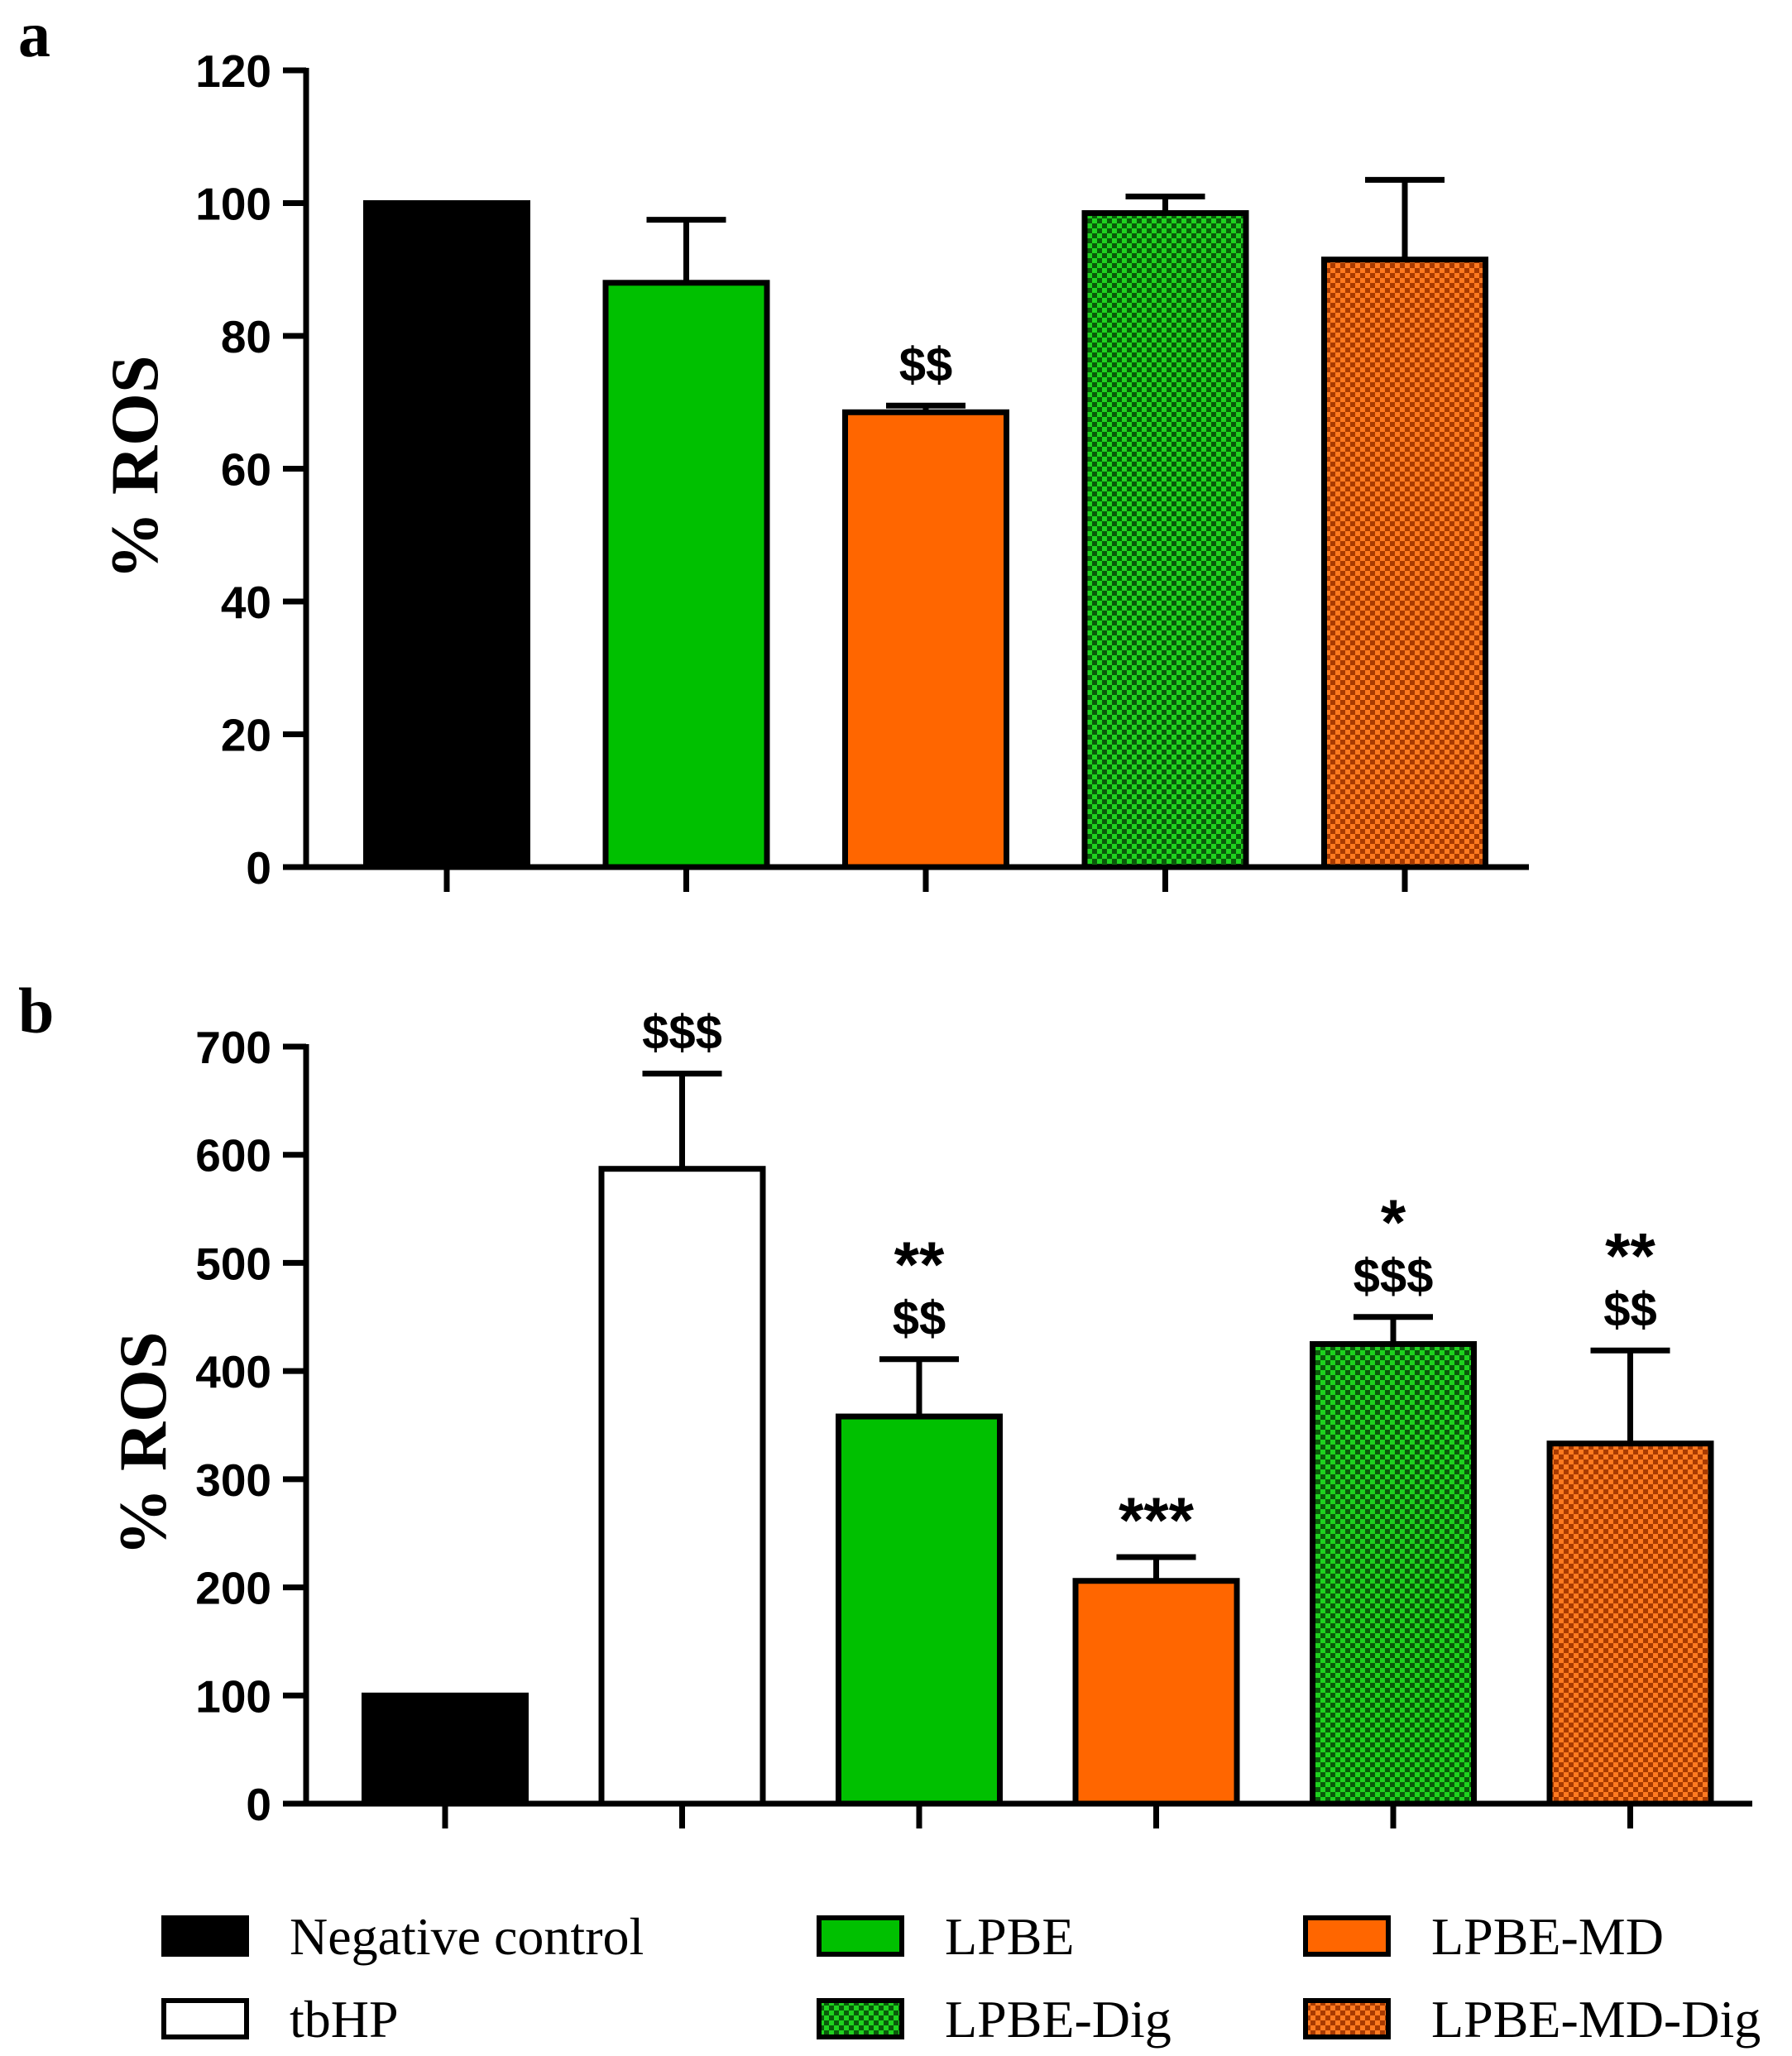  I want to click on chart-b-y-tick-label: 400, so click(233, 1371).